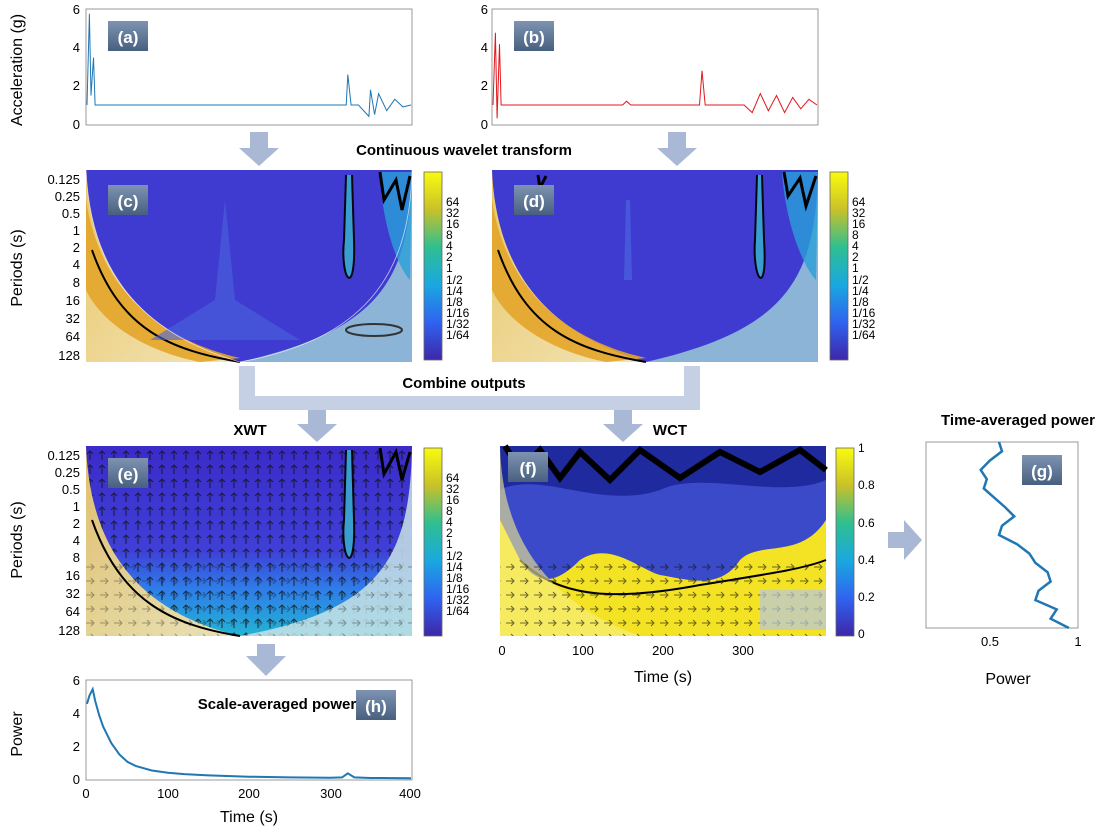 This screenshot has height=832, width=1100. What do you see at coordinates (528, 468) in the screenshot?
I see `panel-label-f: (f)` at bounding box center [528, 468].